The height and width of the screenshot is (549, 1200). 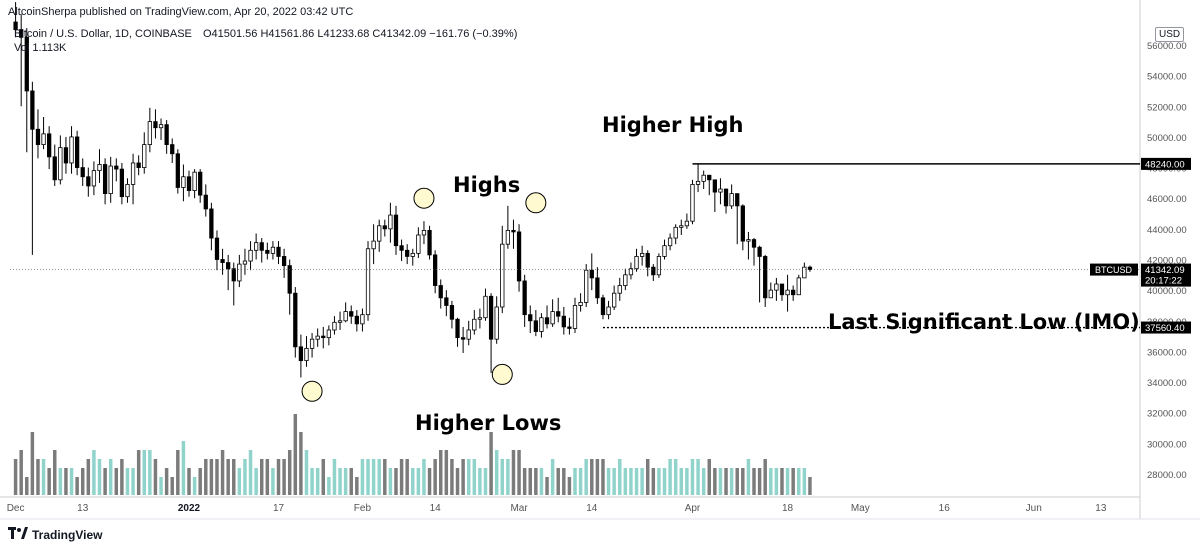 What do you see at coordinates (1166, 327) in the screenshot?
I see `price-level-tag` at bounding box center [1166, 327].